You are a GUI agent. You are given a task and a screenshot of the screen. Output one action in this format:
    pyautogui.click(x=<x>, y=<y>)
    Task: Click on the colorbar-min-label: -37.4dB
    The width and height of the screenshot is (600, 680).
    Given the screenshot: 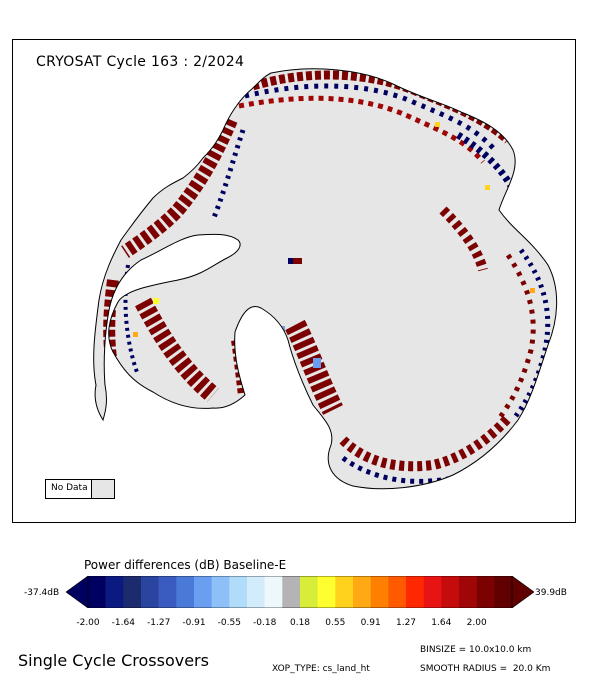 What is the action you would take?
    pyautogui.click(x=42, y=593)
    